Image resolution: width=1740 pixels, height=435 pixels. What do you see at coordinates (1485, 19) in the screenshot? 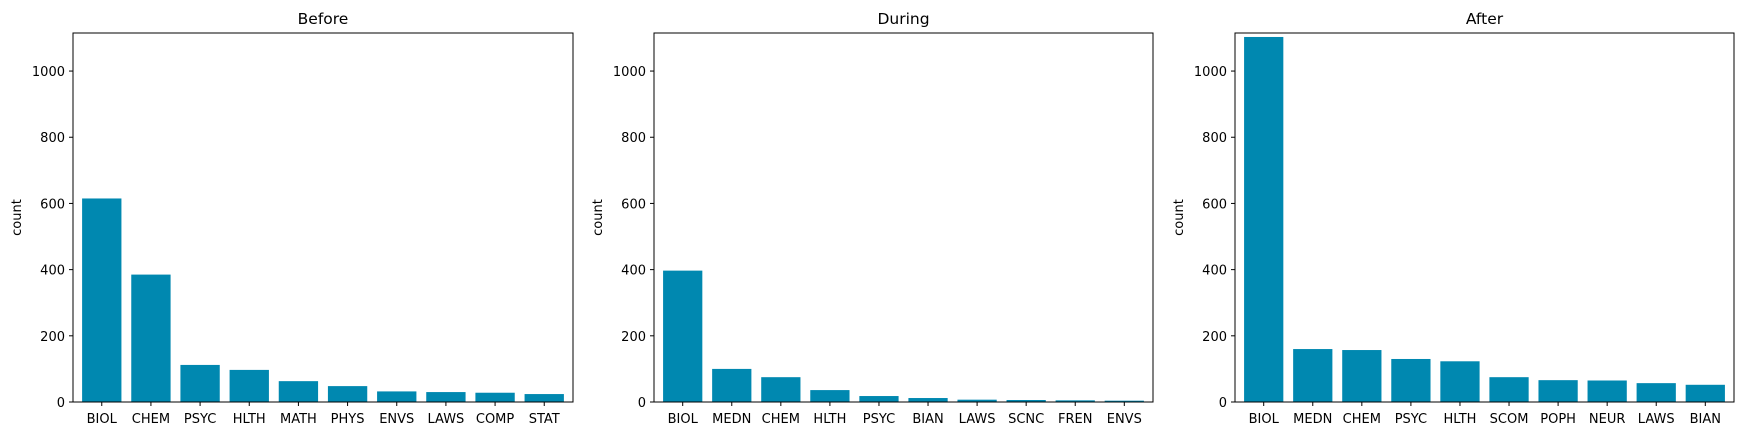
I see `chart-title: After` at bounding box center [1485, 19].